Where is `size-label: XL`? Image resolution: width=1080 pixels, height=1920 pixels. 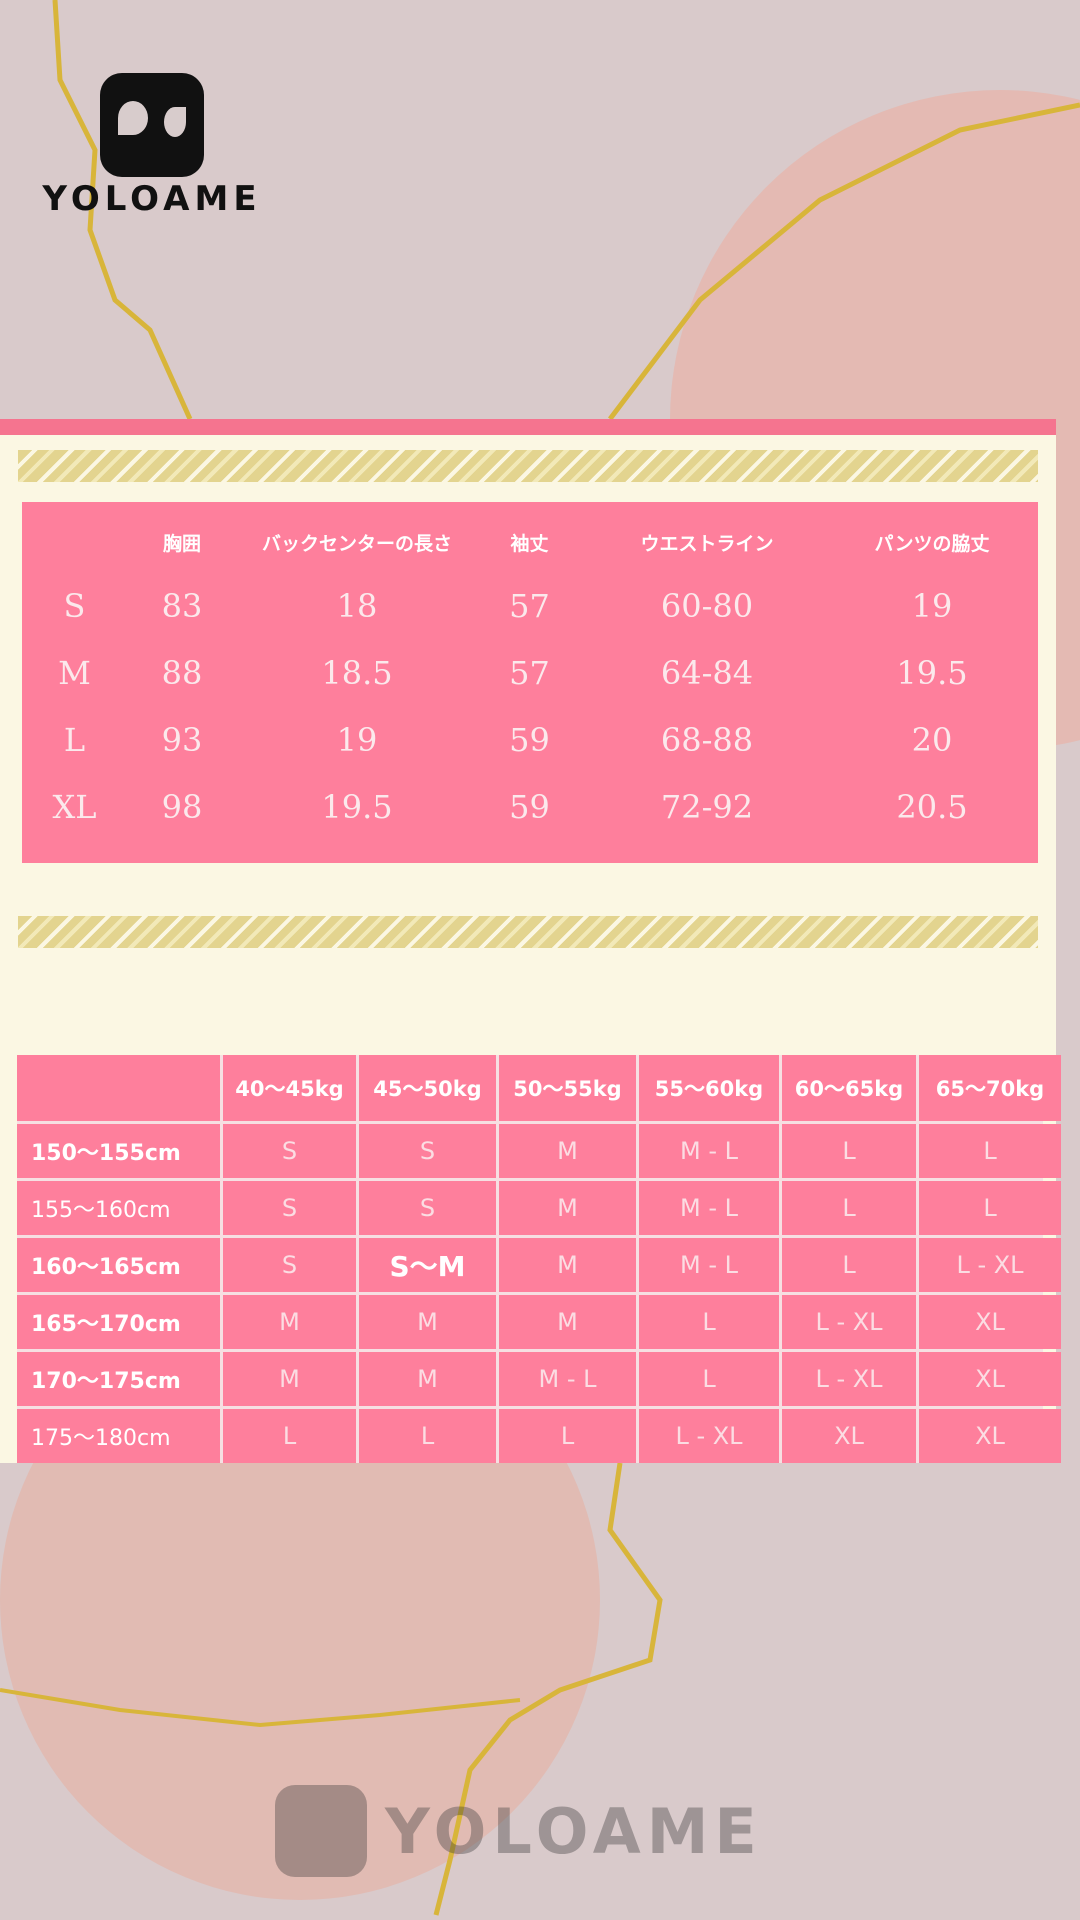 size-label: XL is located at coordinates (74, 806).